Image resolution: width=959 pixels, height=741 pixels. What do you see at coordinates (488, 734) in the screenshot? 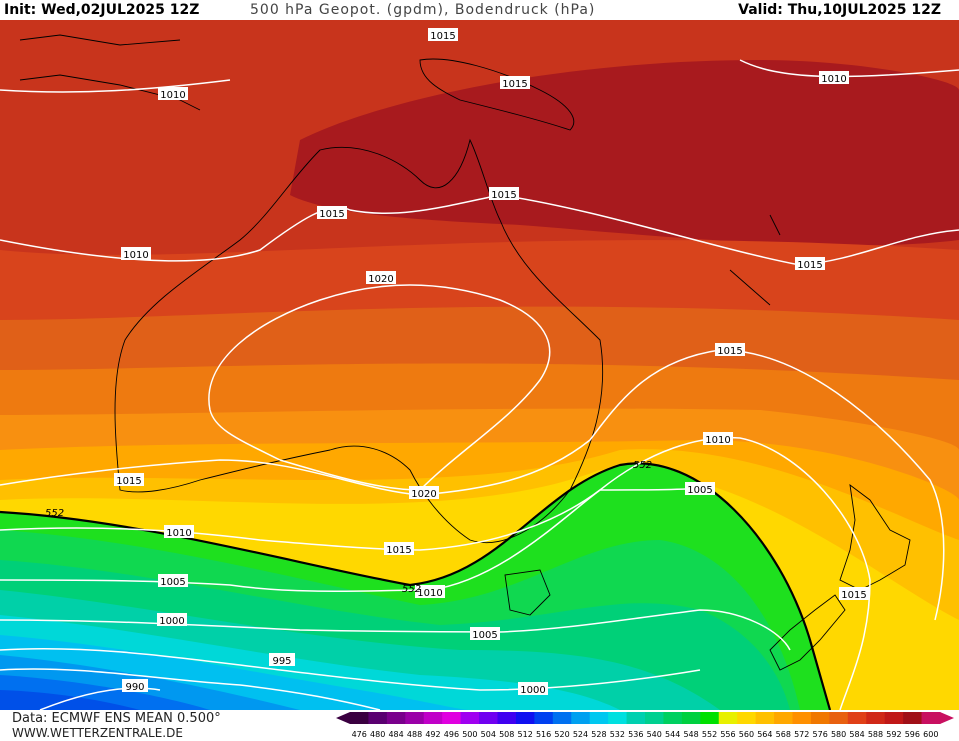
I see `scale-tick-label: 504` at bounding box center [488, 734].